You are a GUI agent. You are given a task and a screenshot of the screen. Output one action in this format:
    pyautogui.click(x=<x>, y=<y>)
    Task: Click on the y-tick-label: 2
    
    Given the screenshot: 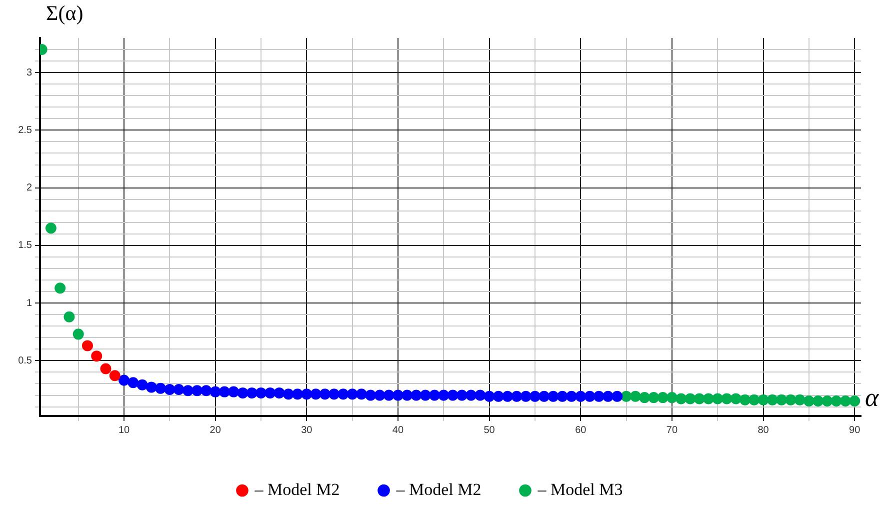 What is the action you would take?
    pyautogui.click(x=29, y=188)
    